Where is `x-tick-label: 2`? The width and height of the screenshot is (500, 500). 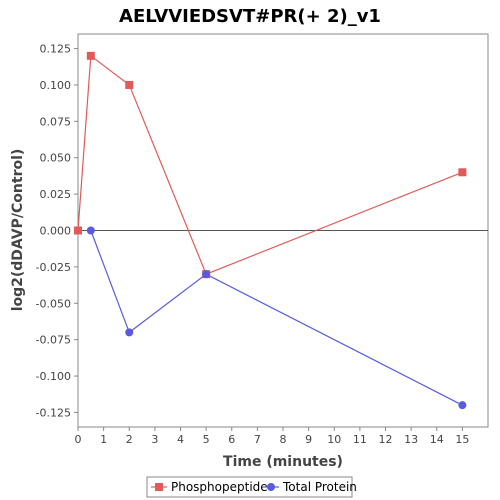 x-tick-label: 2 is located at coordinates (129, 439).